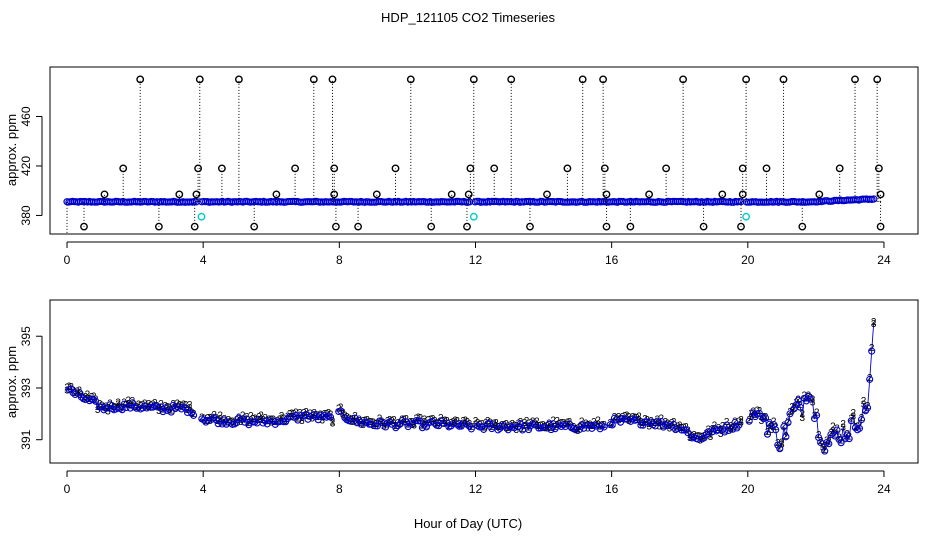  What do you see at coordinates (468, 523) in the screenshot?
I see `x-axis-label: Hour of Day (UTC)` at bounding box center [468, 523].